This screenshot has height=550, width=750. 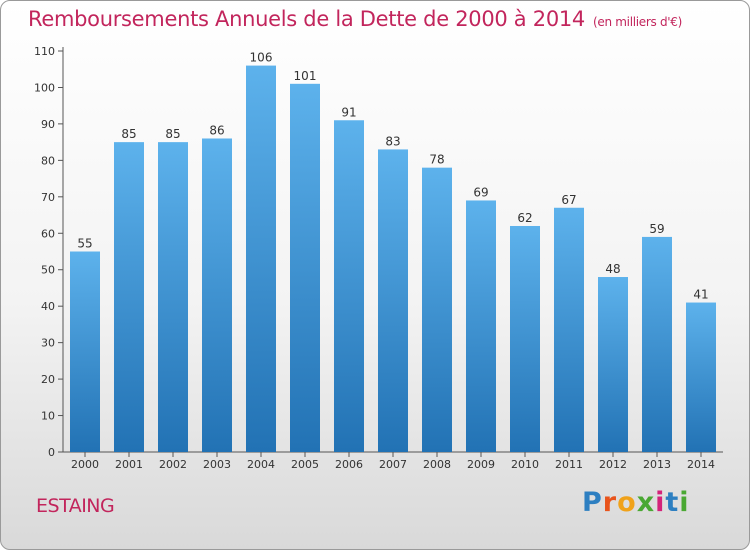 I want to click on y-tick-label: 110, so click(x=44, y=51).